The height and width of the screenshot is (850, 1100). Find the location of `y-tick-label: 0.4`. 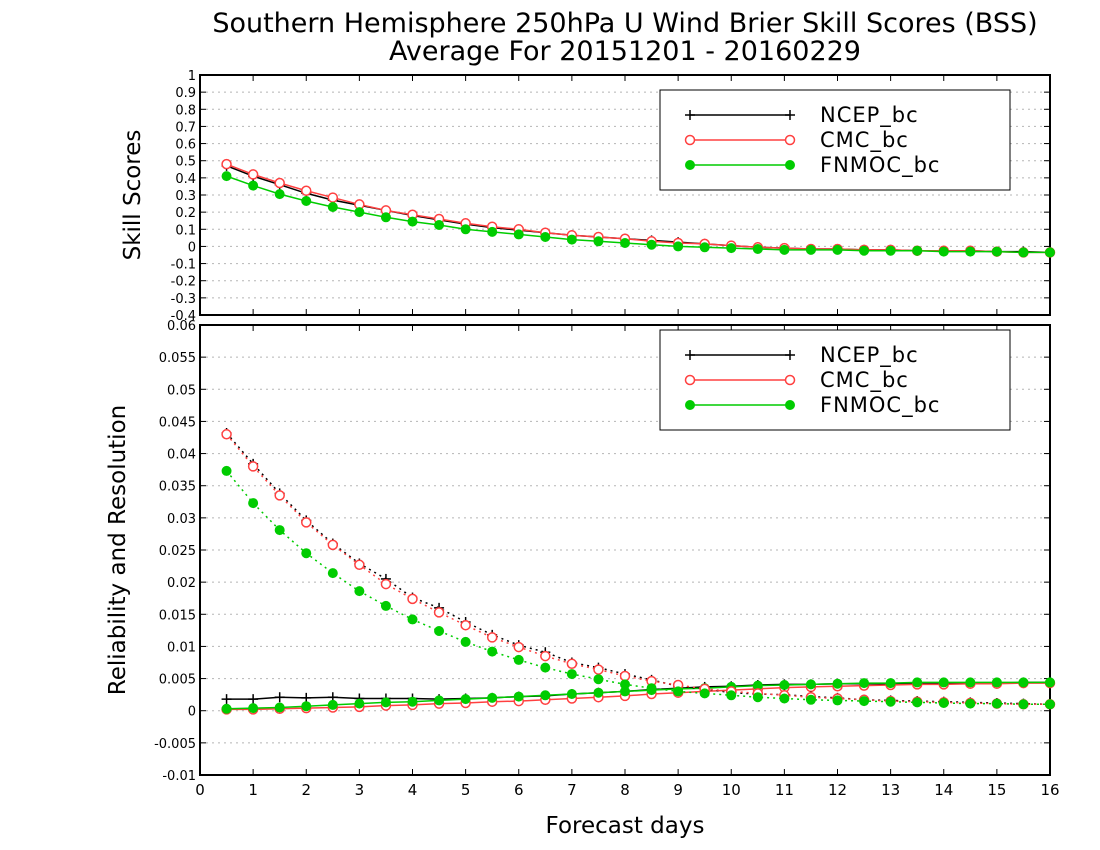

y-tick-label: 0.4 is located at coordinates (185, 179).